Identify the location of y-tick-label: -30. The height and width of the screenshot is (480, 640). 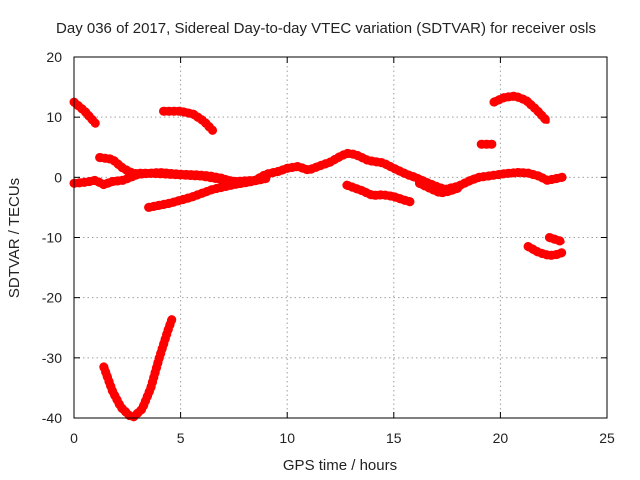
(52, 358).